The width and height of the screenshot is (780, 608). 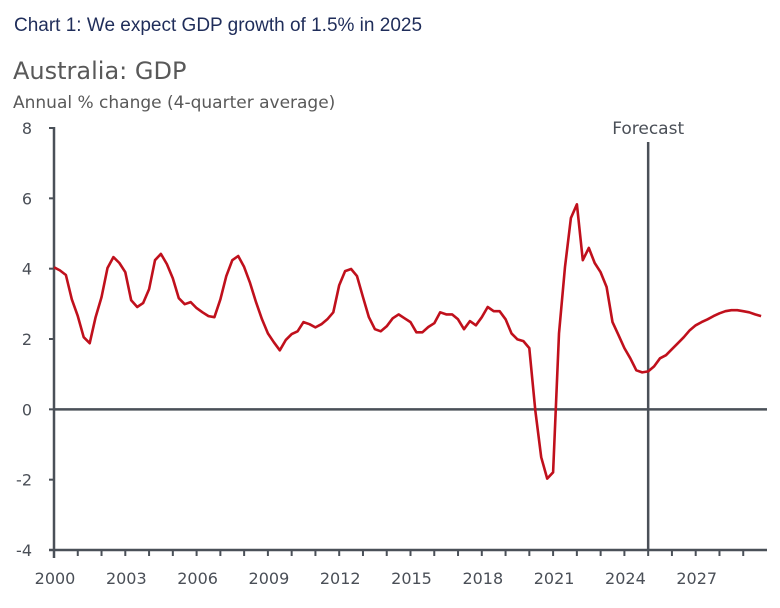 What do you see at coordinates (648, 129) in the screenshot?
I see `forecast-label: Forecast` at bounding box center [648, 129].